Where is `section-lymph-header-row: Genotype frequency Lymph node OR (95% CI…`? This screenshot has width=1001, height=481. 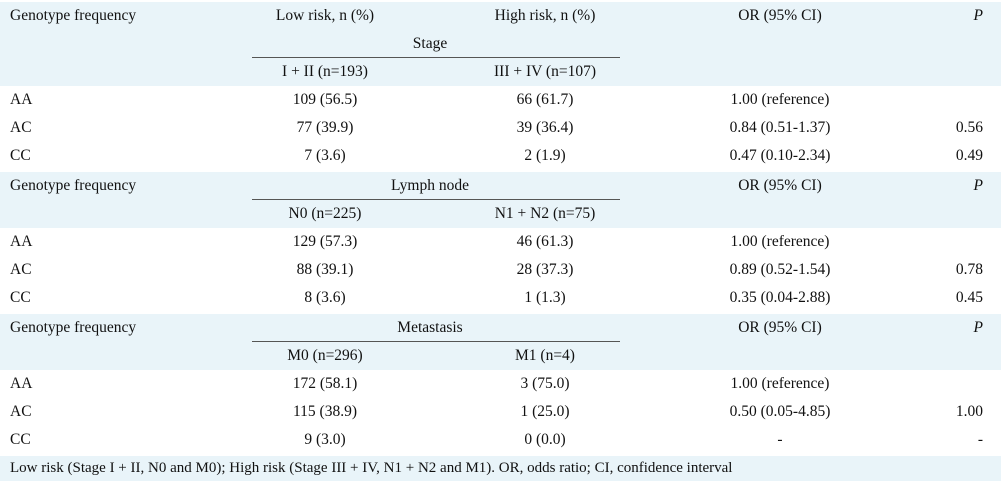 section-lymph-header-row: Genotype frequency Lymph node OR (95% CI… is located at coordinates (500, 186).